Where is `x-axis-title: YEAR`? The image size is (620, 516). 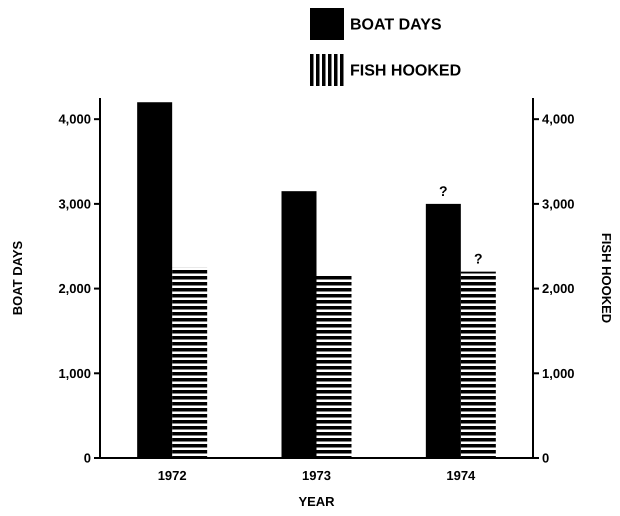
x-axis-title: YEAR is located at coordinates (317, 501).